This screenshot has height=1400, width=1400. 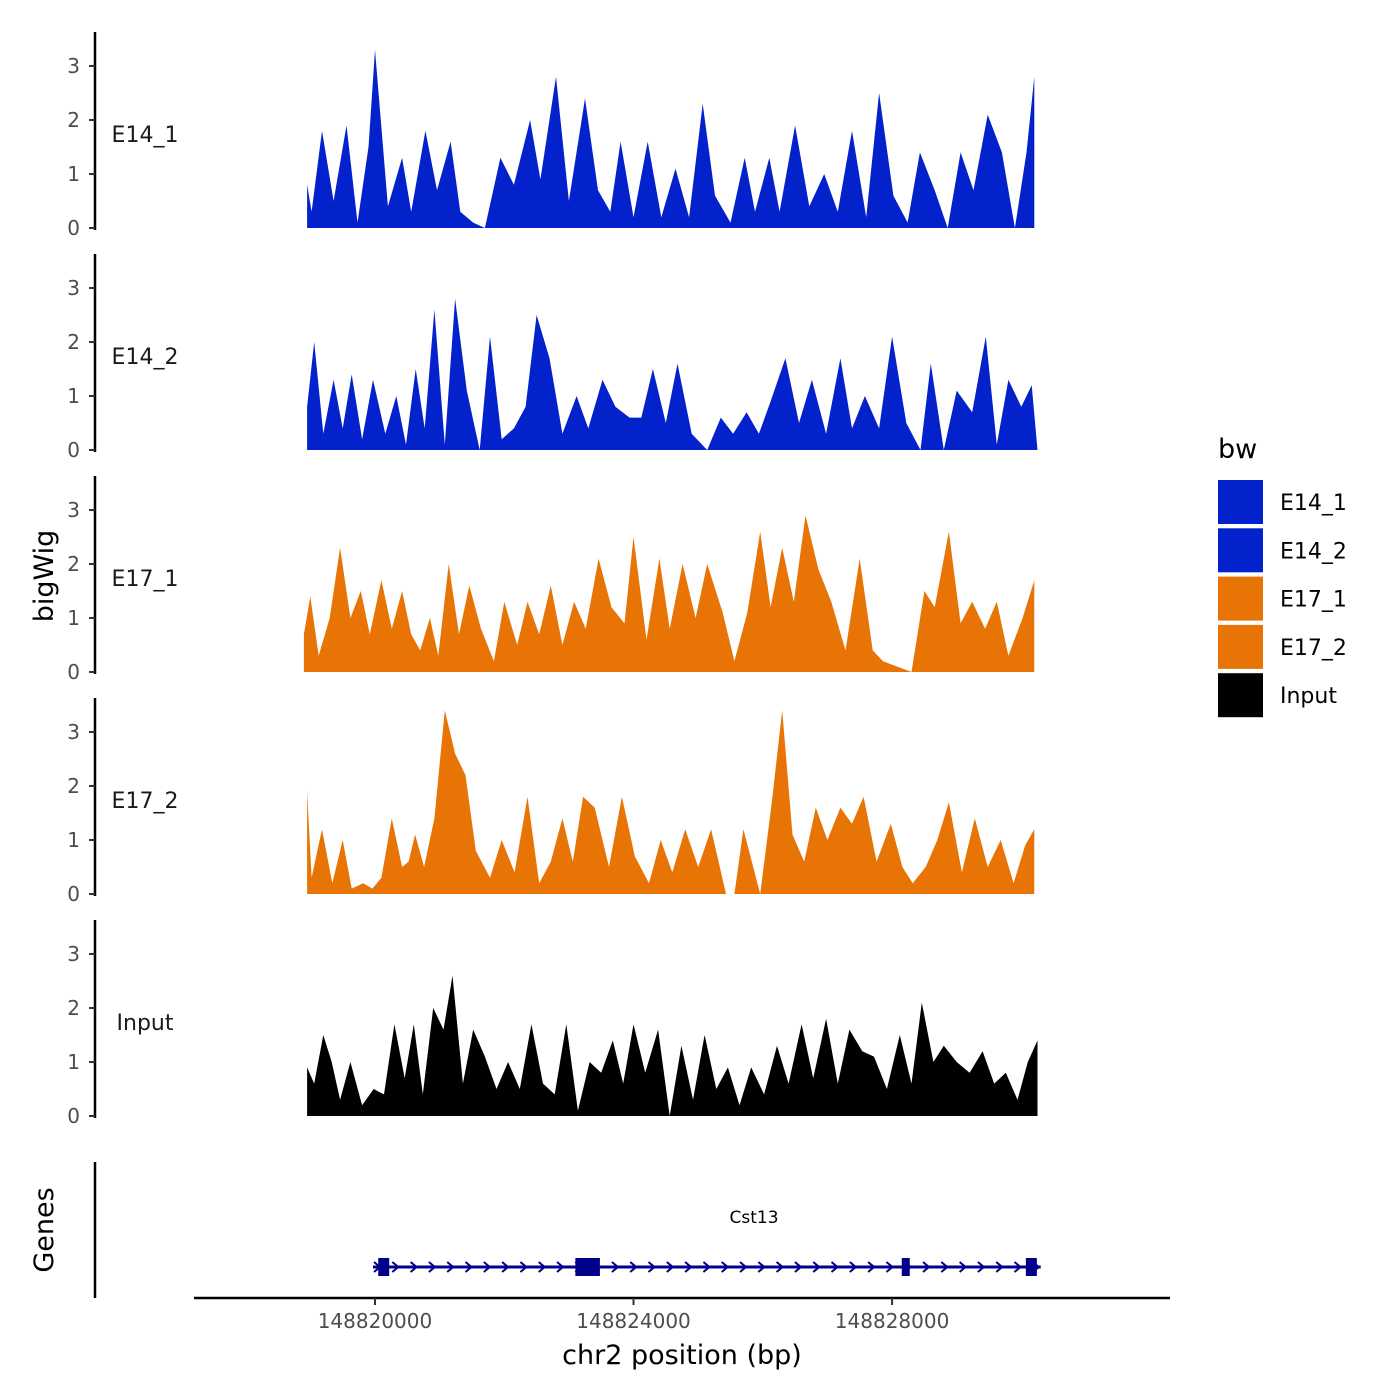 What do you see at coordinates (1282, 576) in the screenshot?
I see `legend: bw E14_1 E14_2 E17_1 E17_2 Input` at bounding box center [1282, 576].